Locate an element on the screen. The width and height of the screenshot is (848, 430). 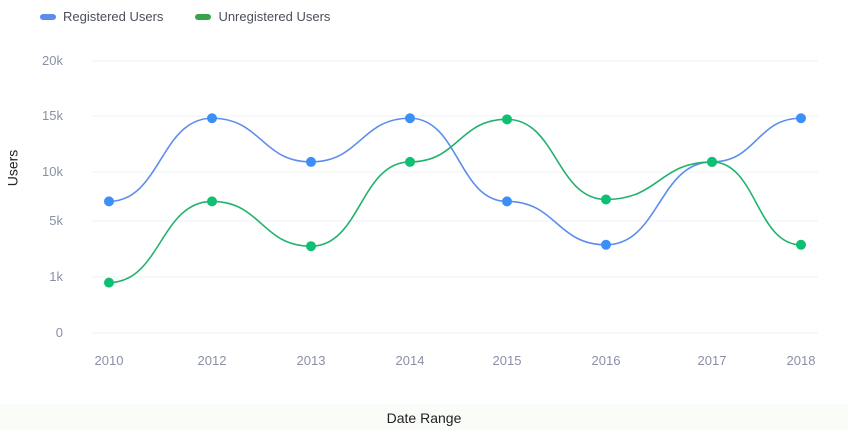
y-tick-label: 15k is located at coordinates (52, 115).